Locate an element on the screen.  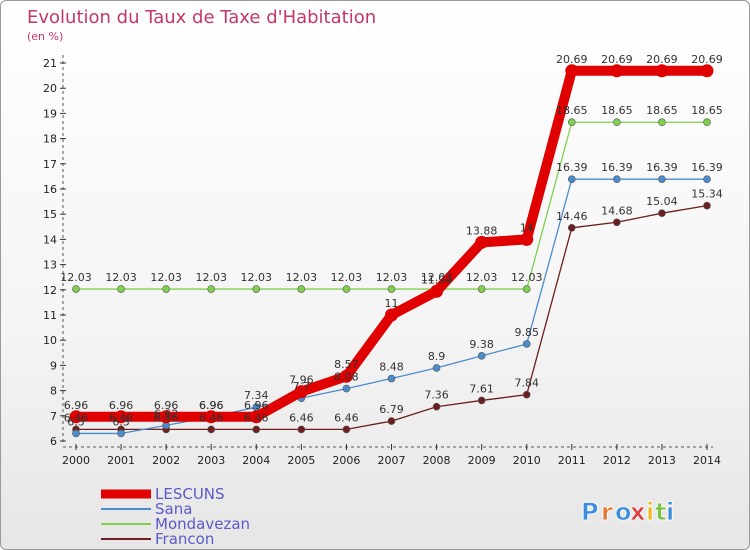
legend-label: Francon is located at coordinates (184, 539).